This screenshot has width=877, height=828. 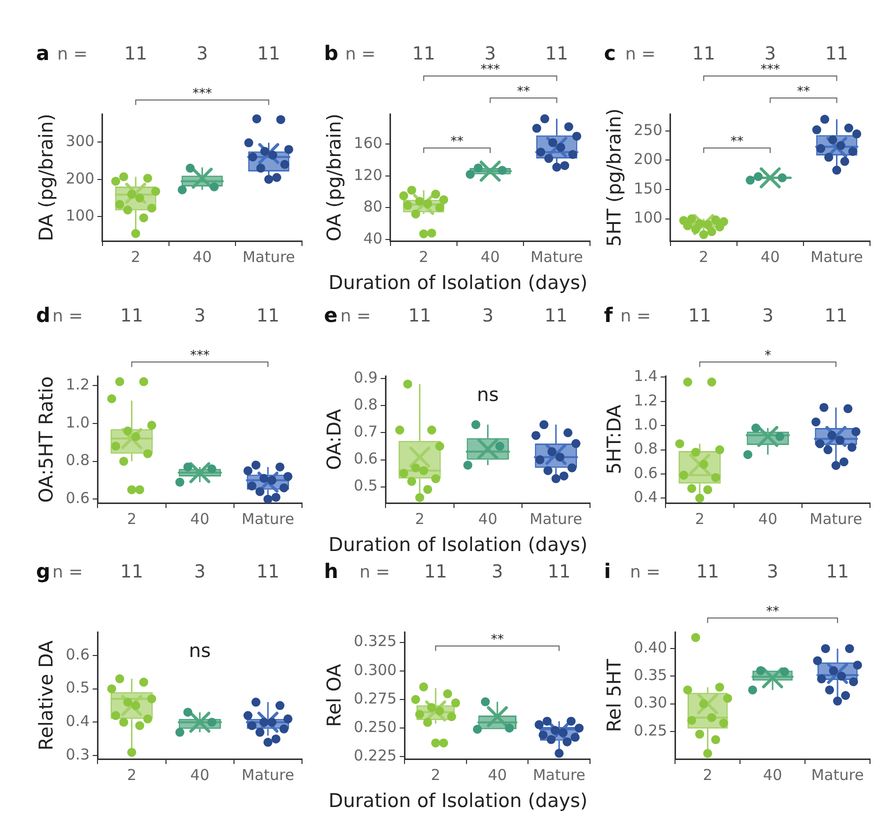 What do you see at coordinates (372, 238) in the screenshot?
I see `y-tick-label: 40` at bounding box center [372, 238].